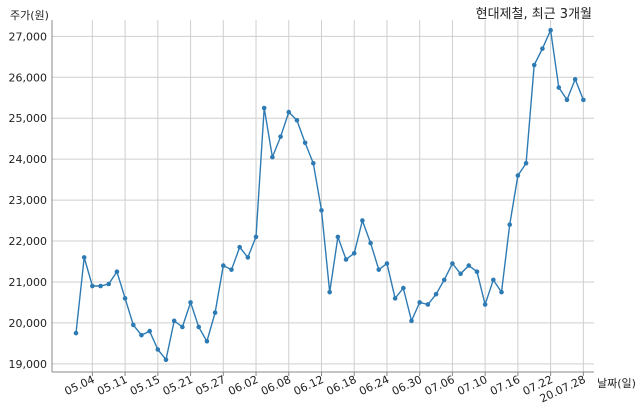 The height and width of the screenshot is (414, 640). I want to click on x-tick-label: 07.10, so click(472, 385).